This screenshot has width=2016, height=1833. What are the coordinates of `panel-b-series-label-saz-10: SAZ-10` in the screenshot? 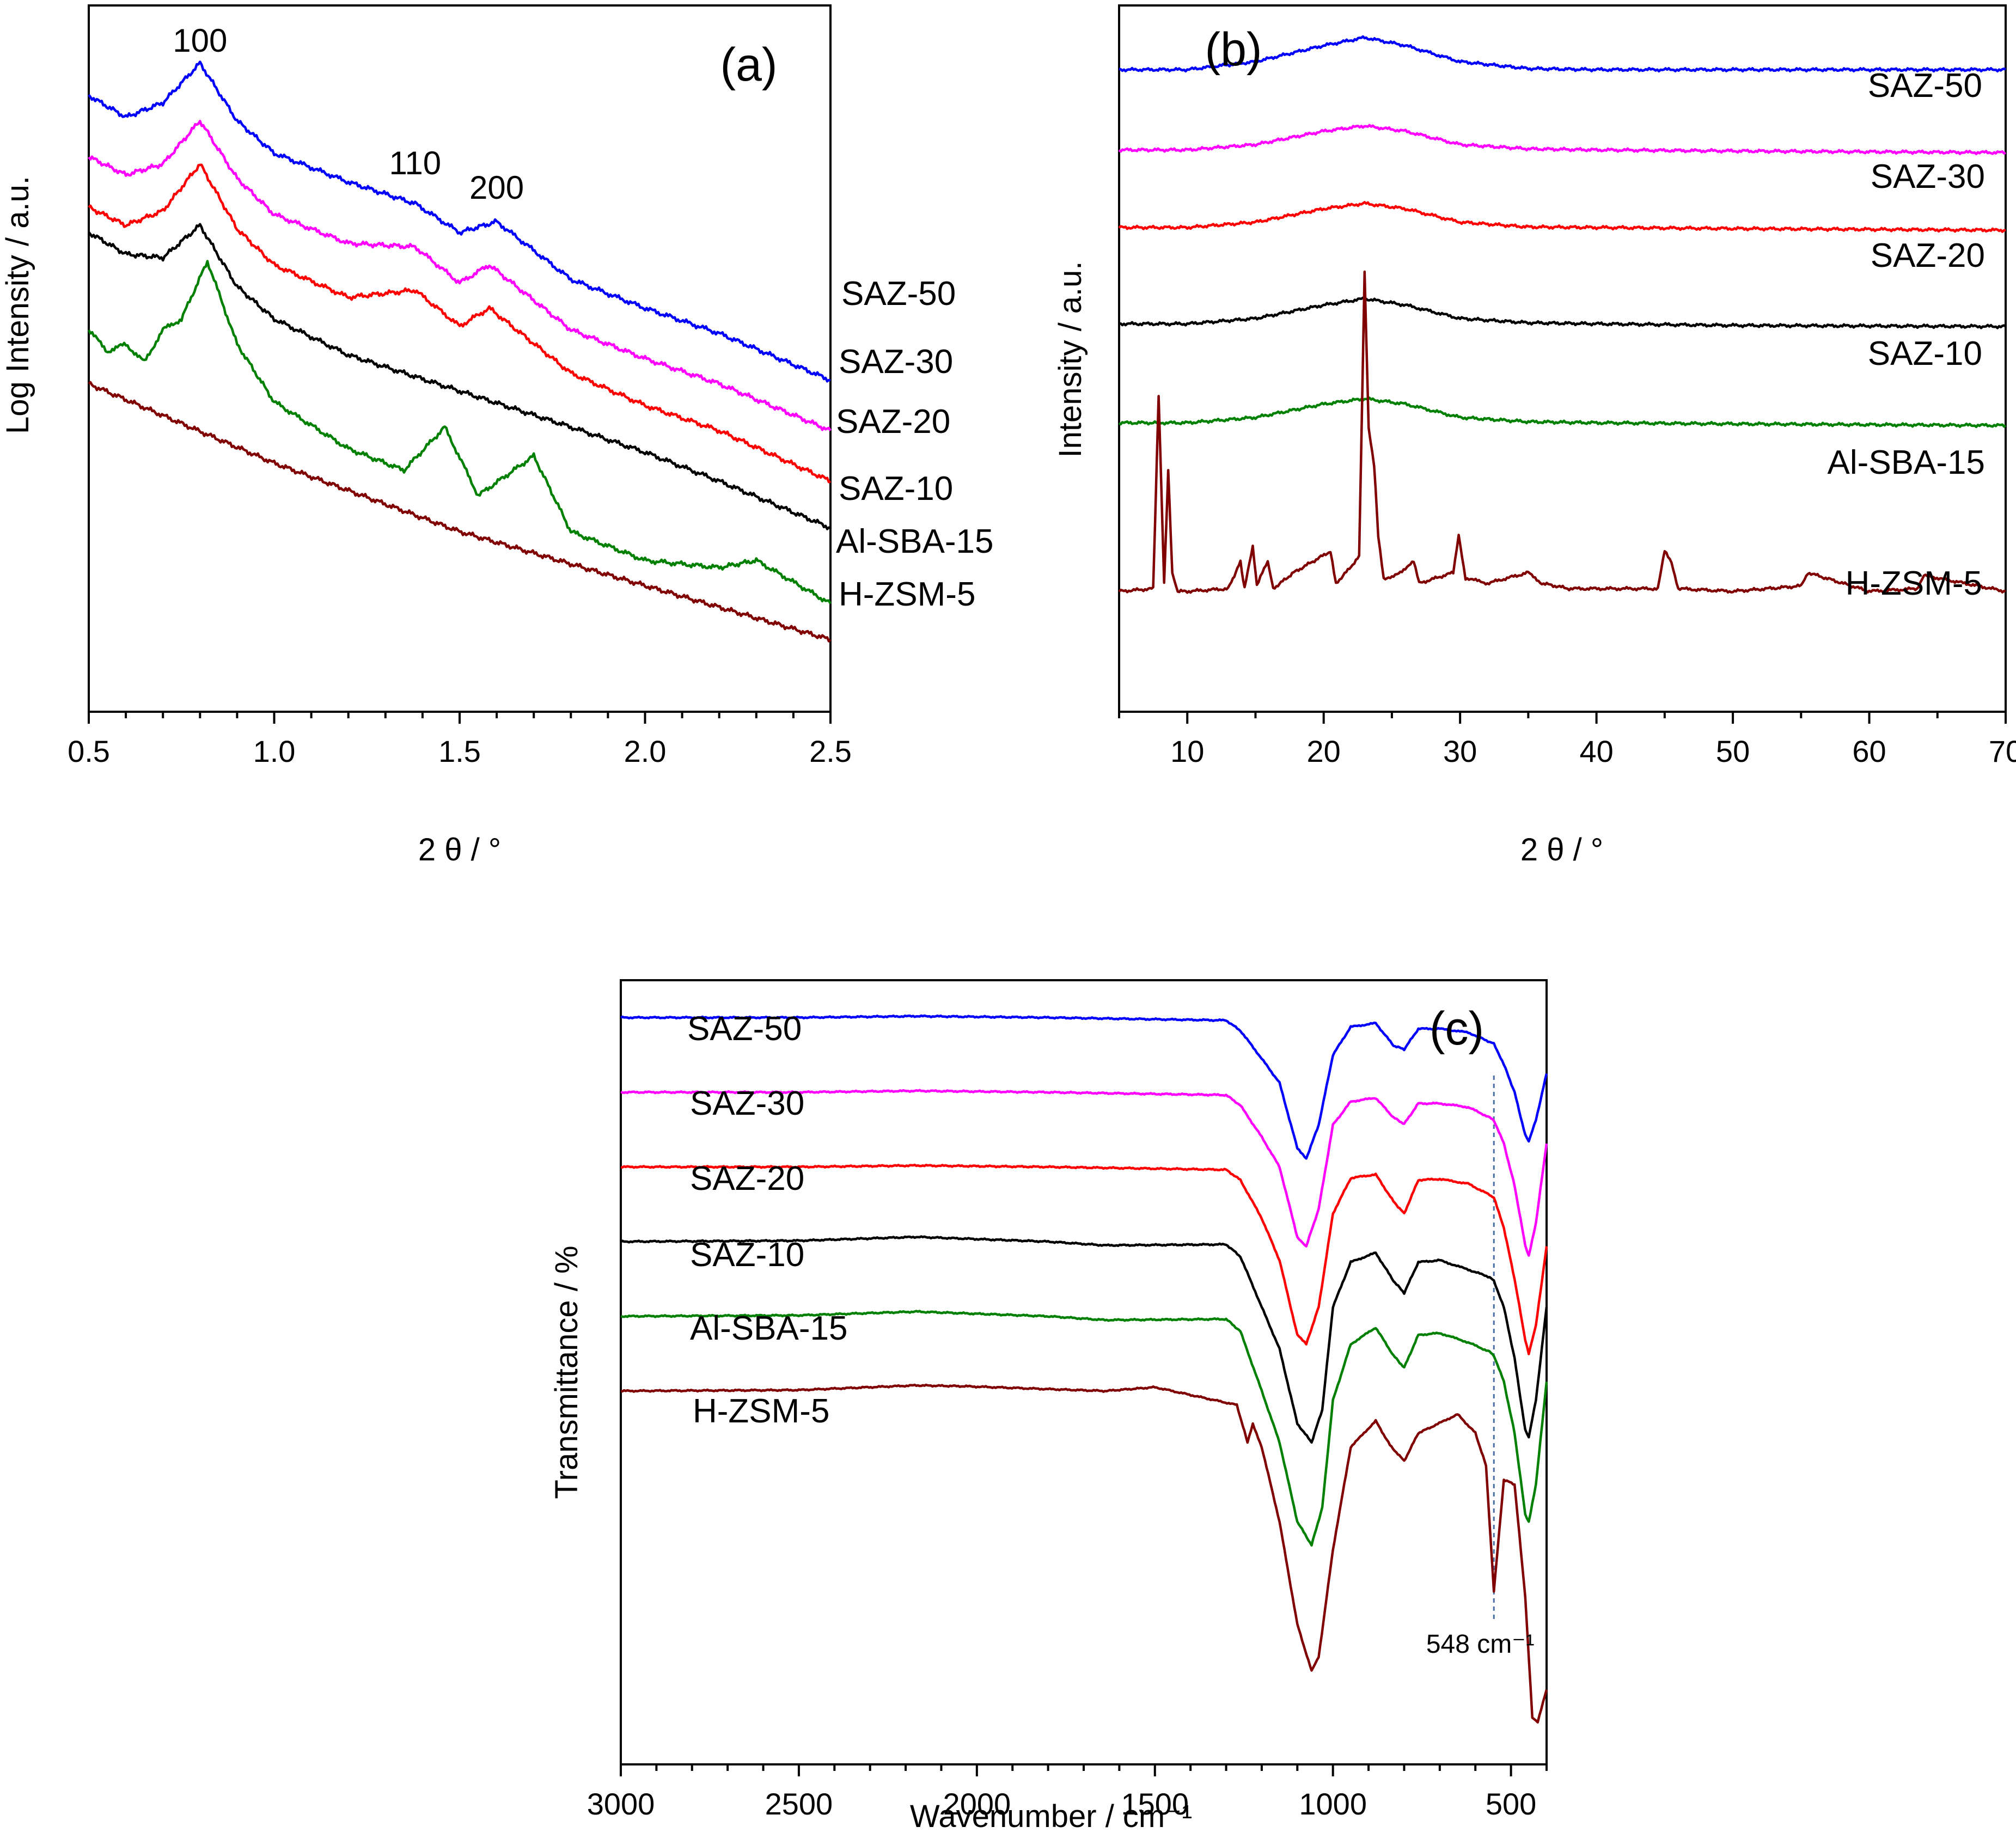 It's located at (1925, 353).